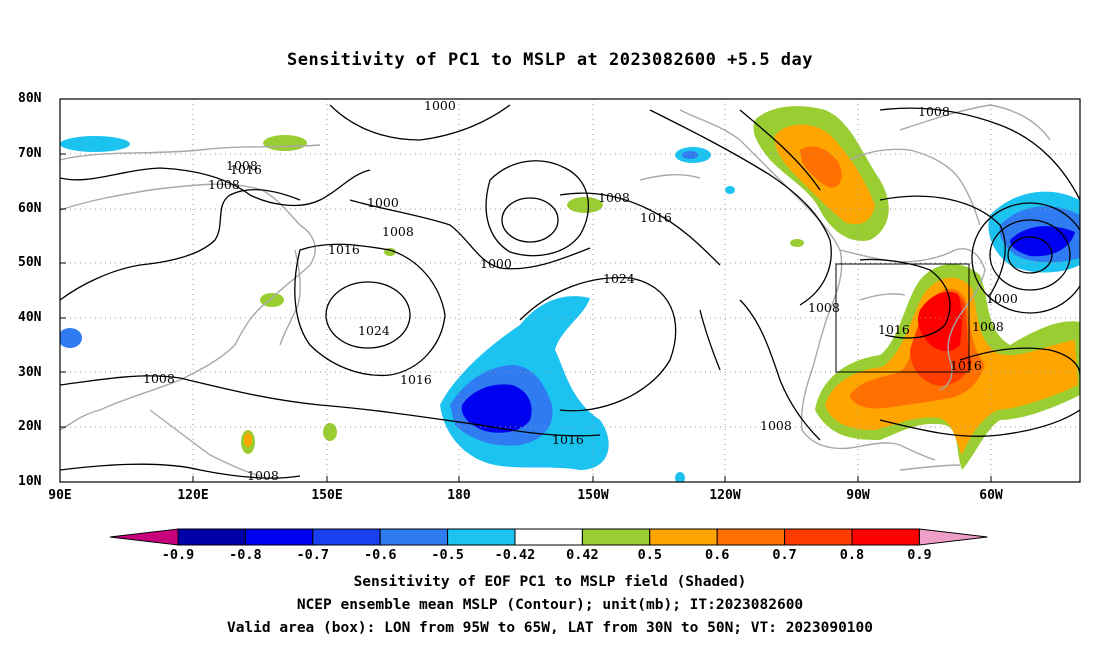  I want to click on colorbar-label: 0.7, so click(784, 555).